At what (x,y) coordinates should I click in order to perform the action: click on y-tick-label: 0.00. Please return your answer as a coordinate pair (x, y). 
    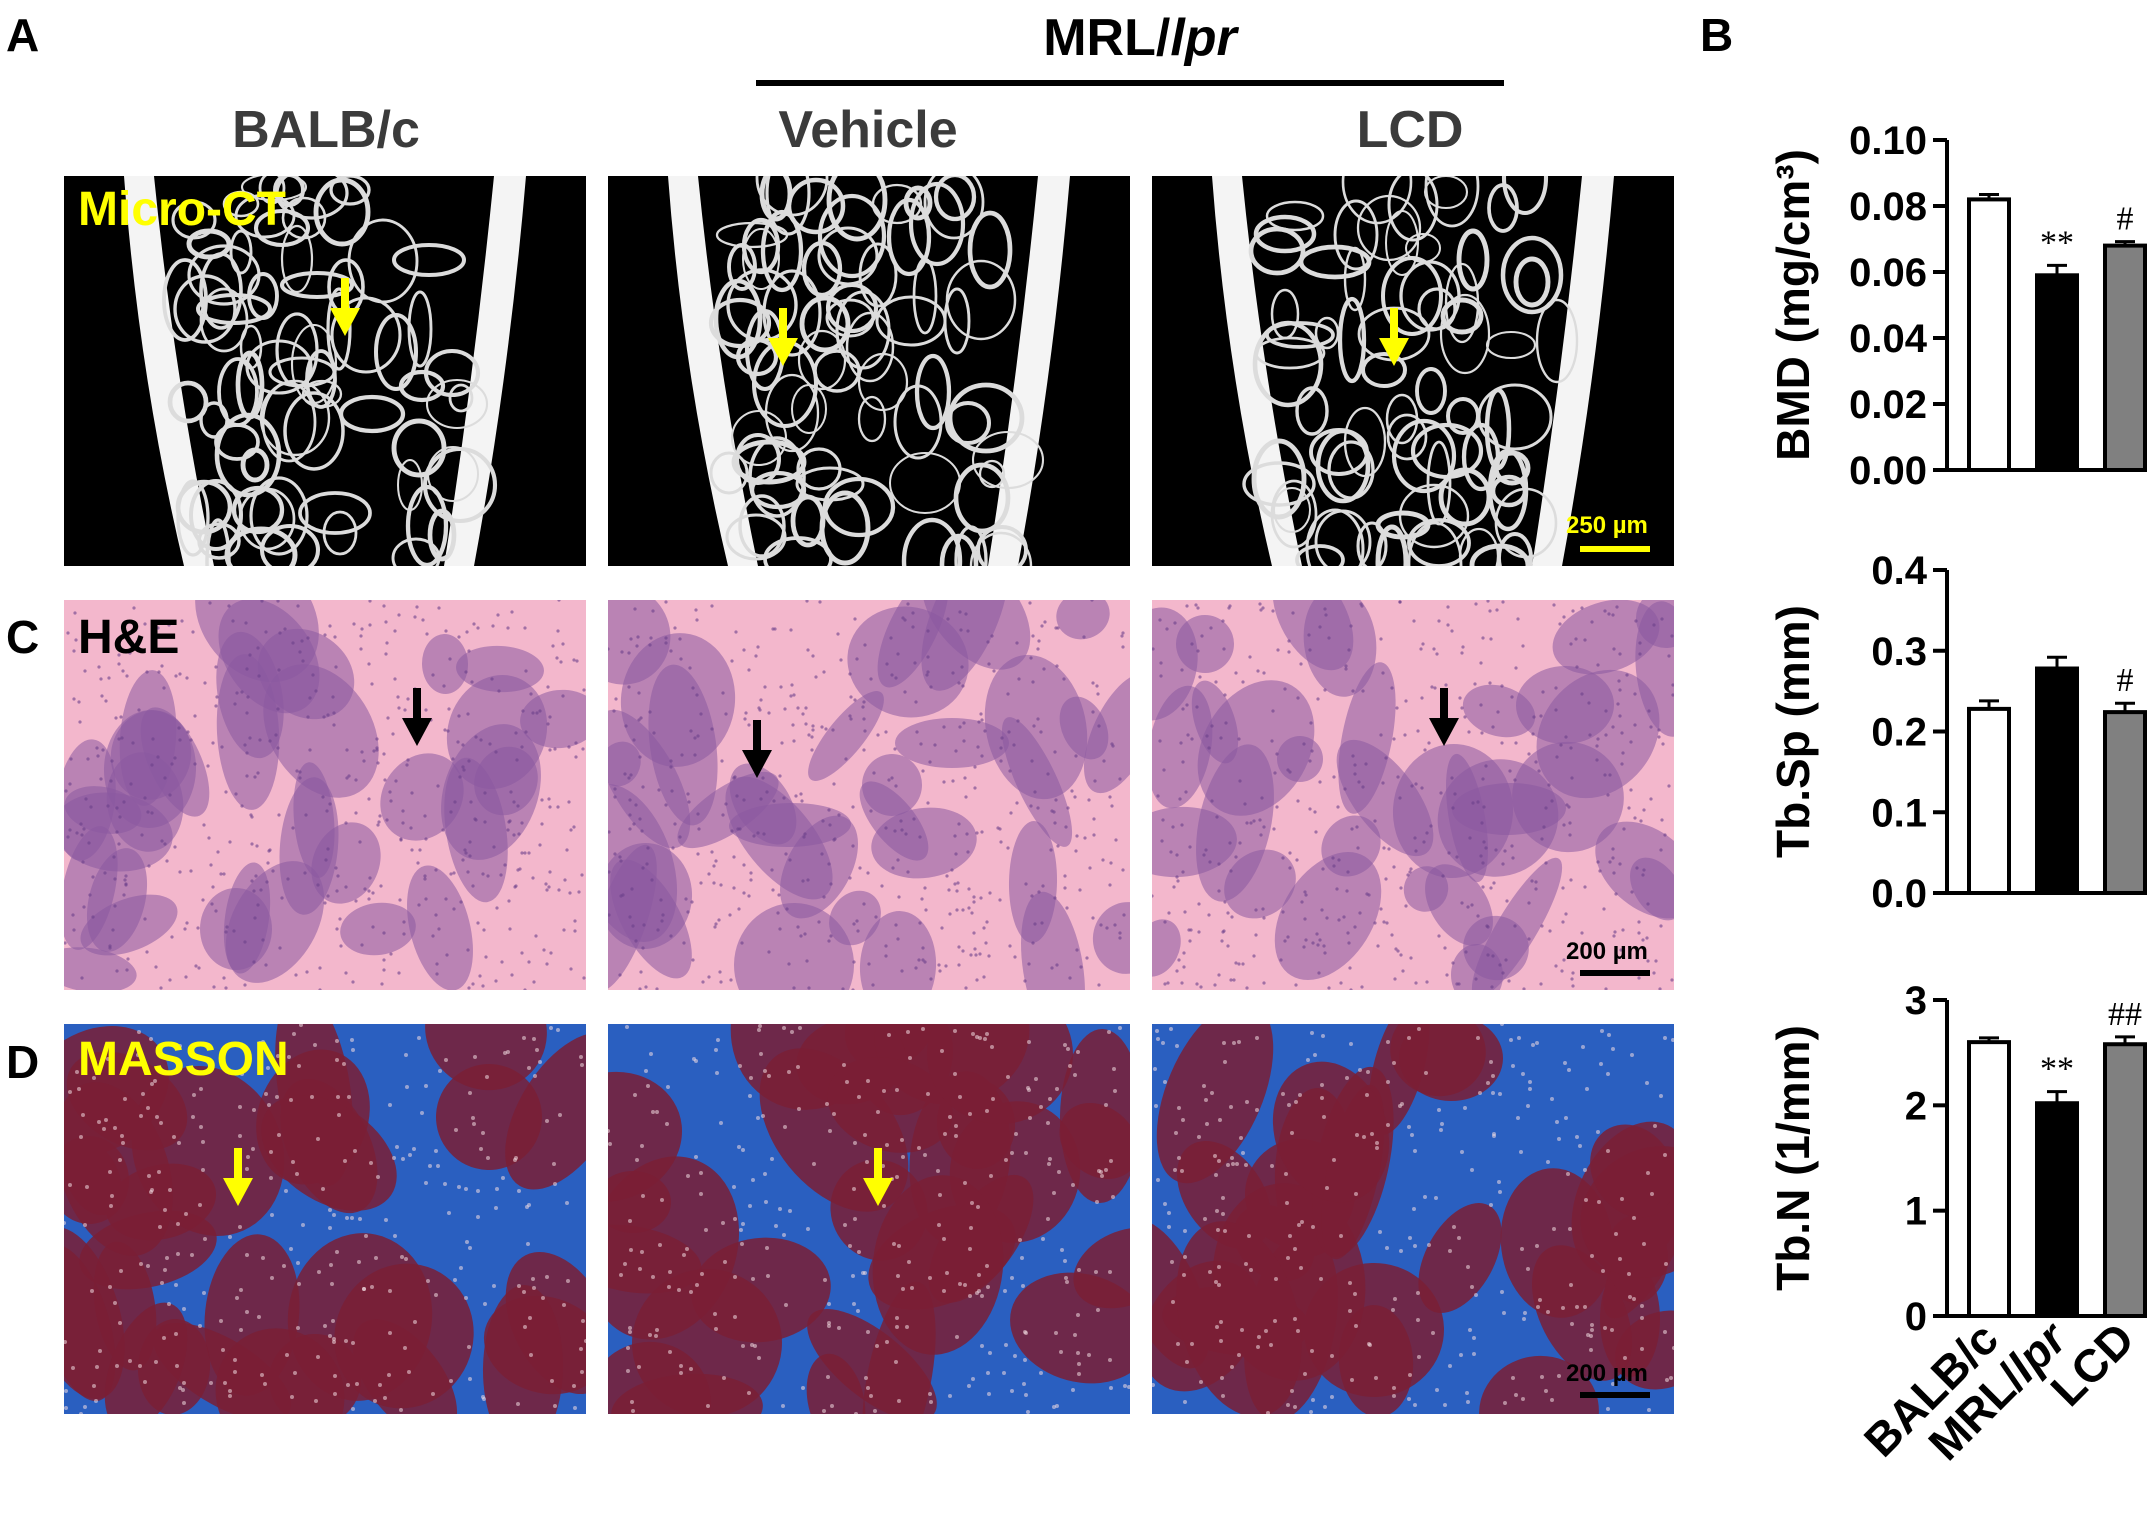
    Looking at the image, I should click on (1888, 471).